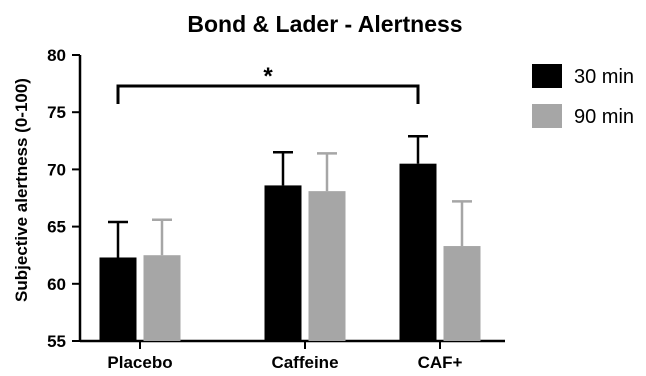 This screenshot has width=646, height=376. Describe the element at coordinates (56, 284) in the screenshot. I see `y-tick-label: 60` at that location.